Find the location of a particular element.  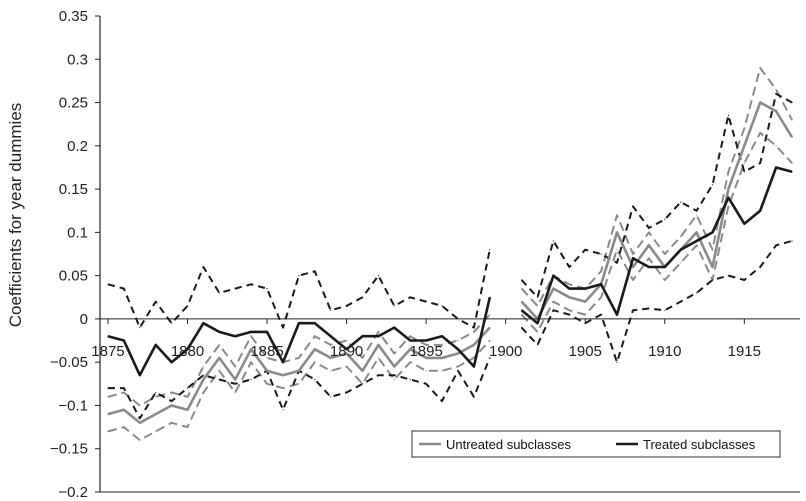

x-tick-label: 1875 is located at coordinates (107, 351).